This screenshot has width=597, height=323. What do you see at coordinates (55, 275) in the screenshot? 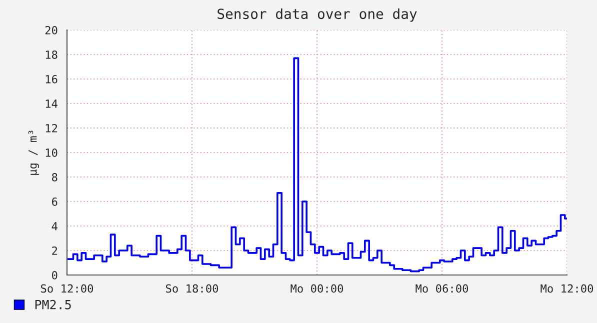
I see `y-tick-label: 0` at bounding box center [55, 275].